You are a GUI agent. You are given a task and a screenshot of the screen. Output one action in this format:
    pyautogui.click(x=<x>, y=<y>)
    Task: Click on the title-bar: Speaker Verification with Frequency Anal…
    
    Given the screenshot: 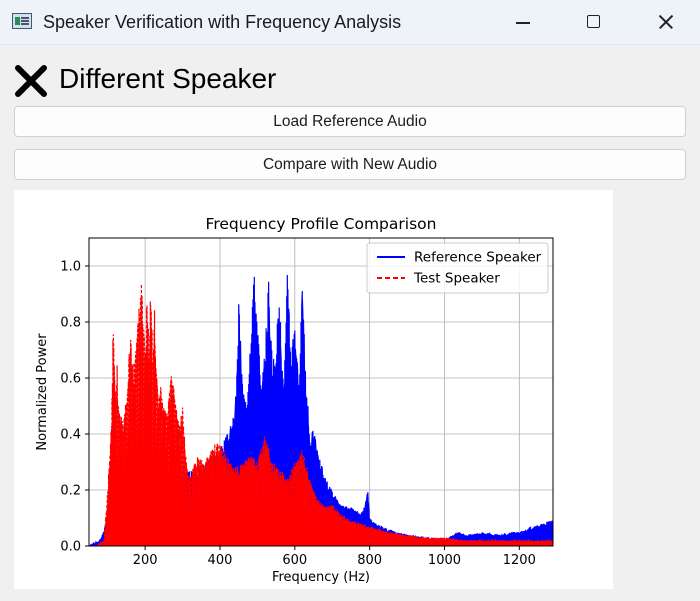 What is the action you would take?
    pyautogui.click(x=350, y=22)
    